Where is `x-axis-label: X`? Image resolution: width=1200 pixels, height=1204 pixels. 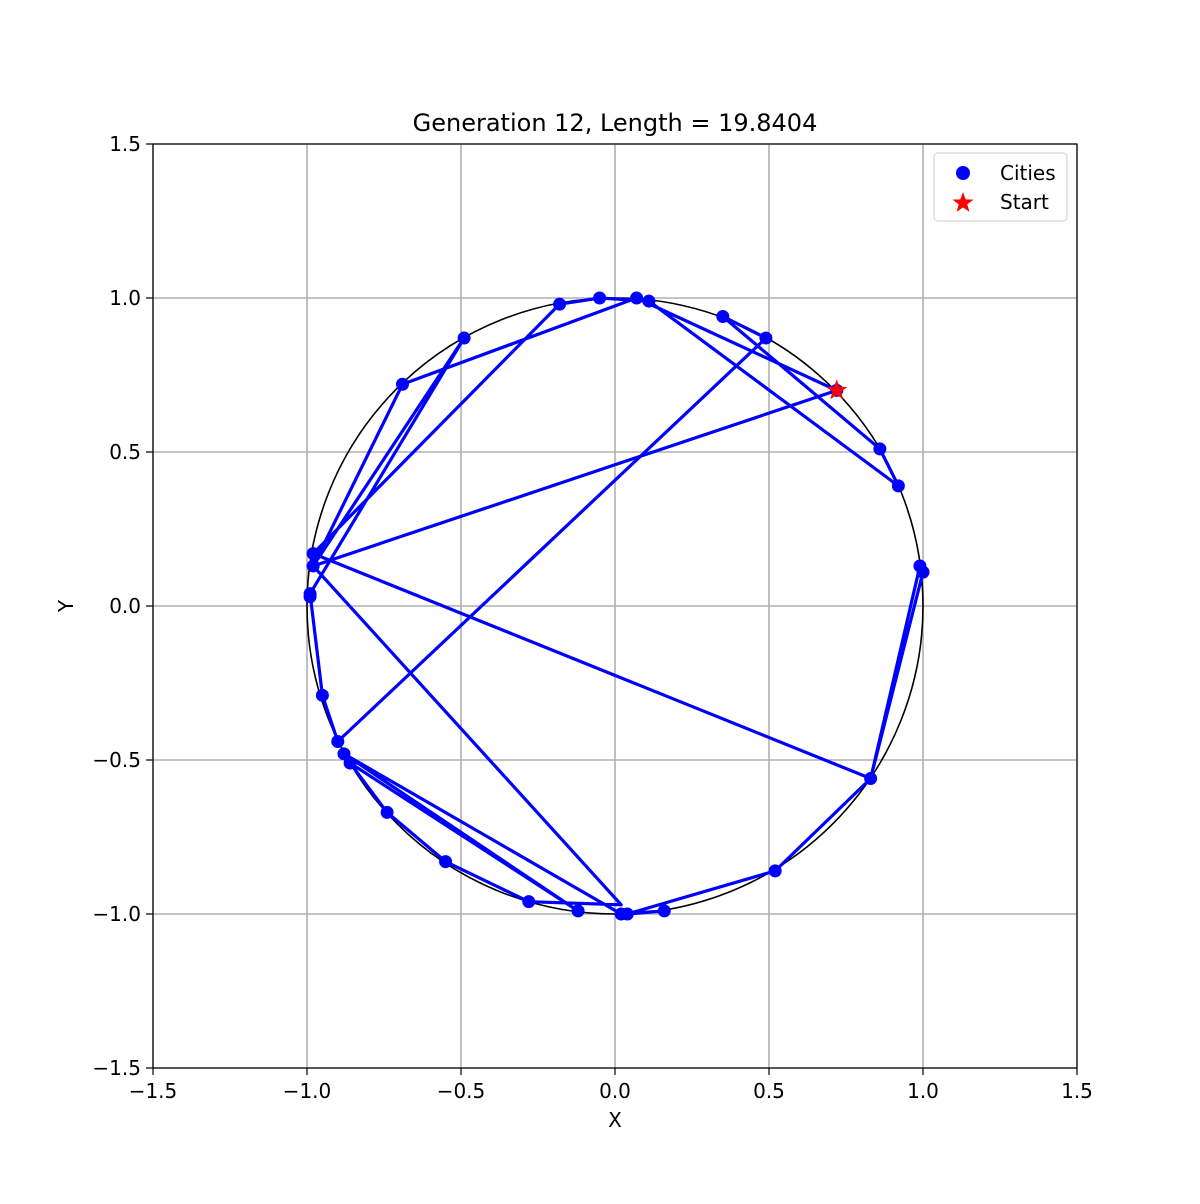
x-axis-label: X is located at coordinates (615, 1120).